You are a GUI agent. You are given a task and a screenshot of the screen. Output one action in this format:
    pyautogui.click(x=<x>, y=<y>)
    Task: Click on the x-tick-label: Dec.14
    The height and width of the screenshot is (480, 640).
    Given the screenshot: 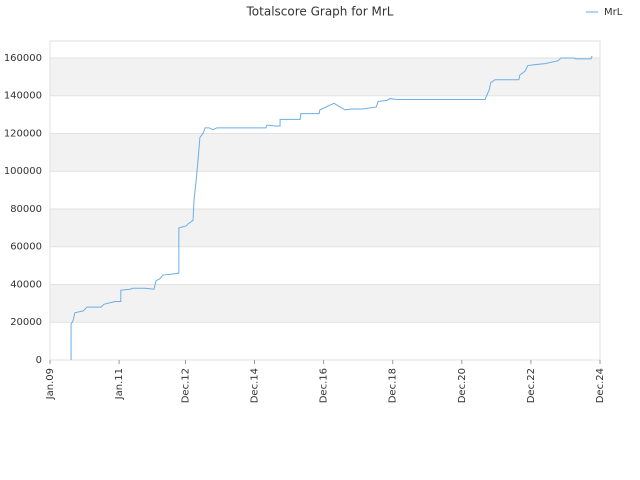 What is the action you would take?
    pyautogui.click(x=255, y=385)
    